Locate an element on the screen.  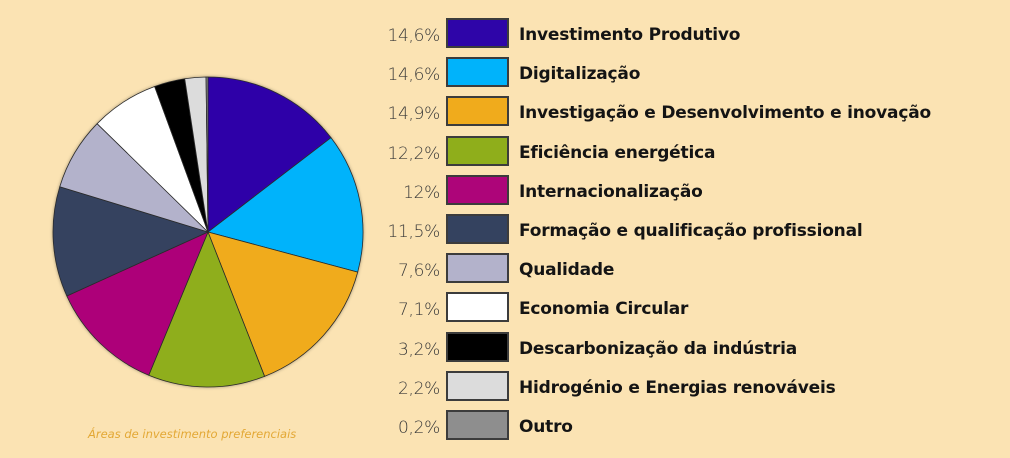
legend-percentage: 3,2% is located at coordinates (419, 349).